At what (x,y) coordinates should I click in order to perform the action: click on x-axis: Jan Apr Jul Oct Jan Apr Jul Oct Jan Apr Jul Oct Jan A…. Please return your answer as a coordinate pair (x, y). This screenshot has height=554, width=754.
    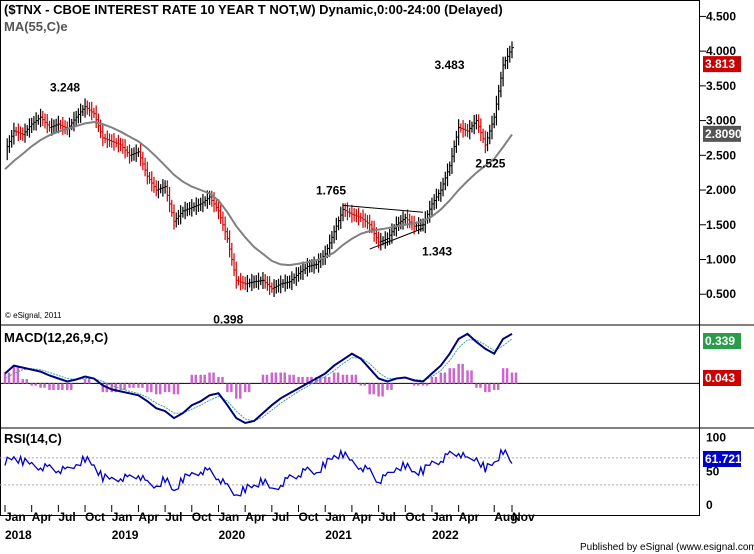
    Looking at the image, I should click on (269, 523).